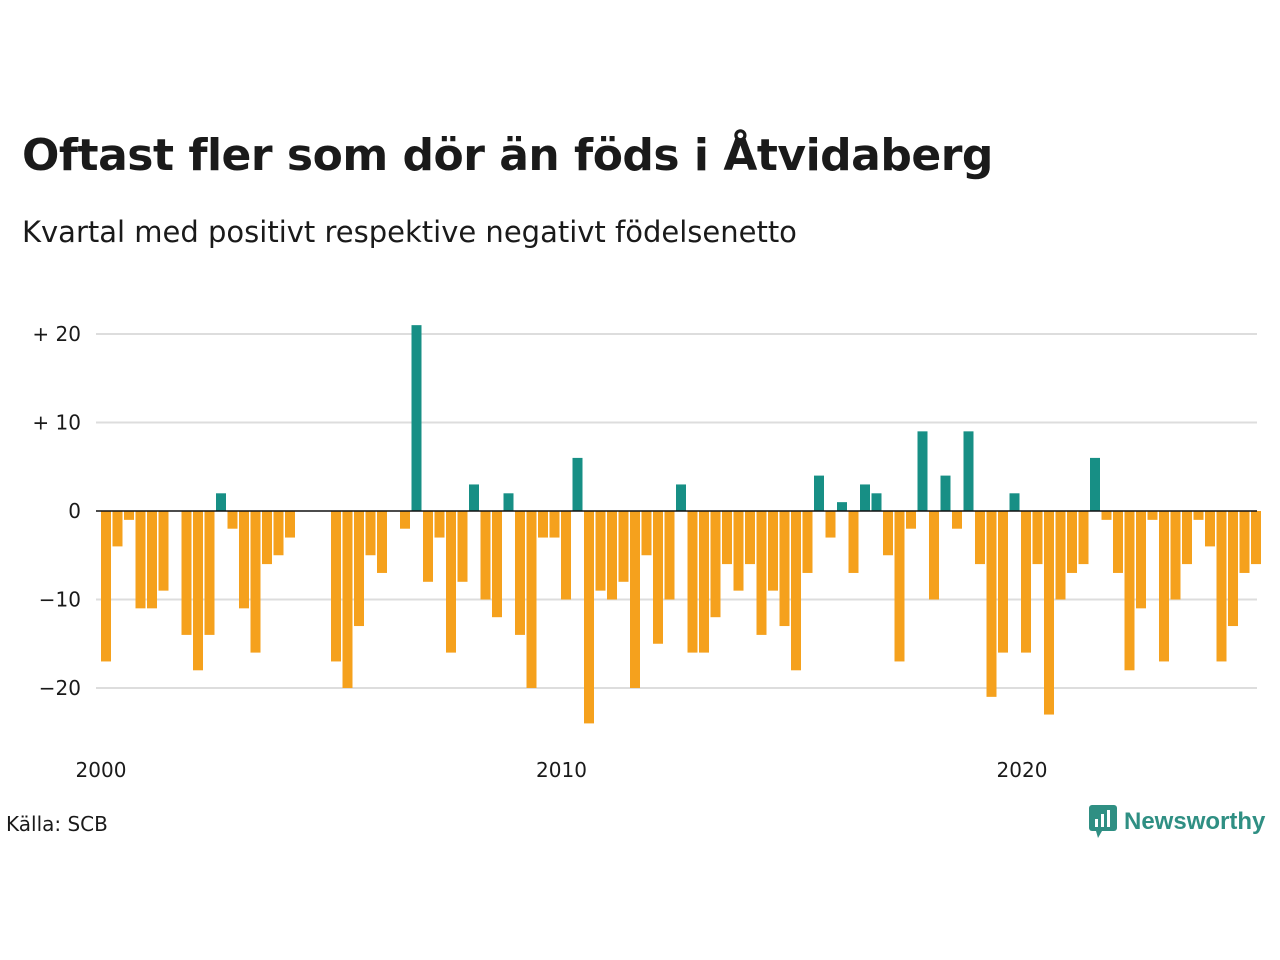  I want to click on x-axis-ticks: 2000 2010 2020, so click(562, 770).